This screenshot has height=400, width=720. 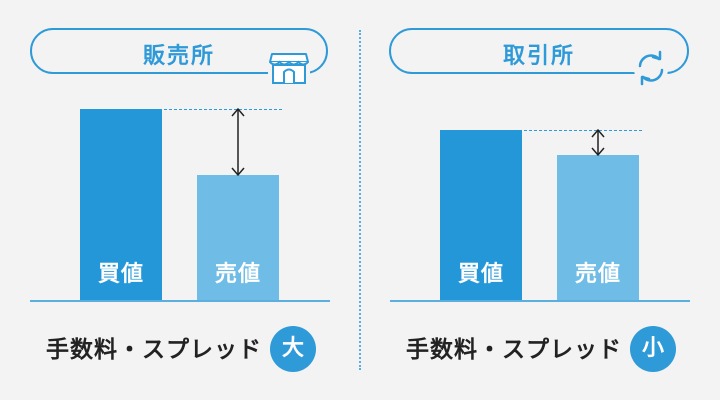 I want to click on dealer-buy-level-line, so click(x=223, y=109).